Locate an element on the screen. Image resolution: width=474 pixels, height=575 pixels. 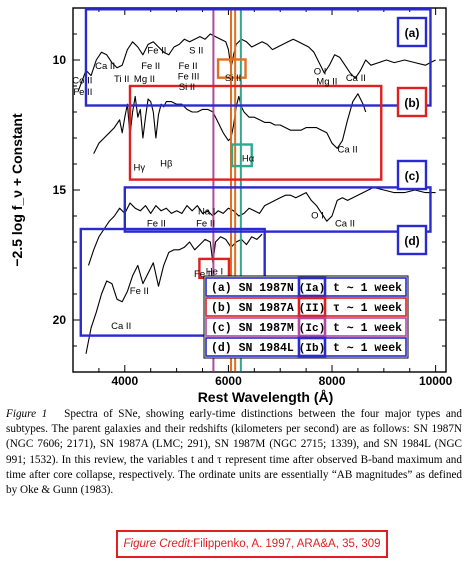
x-tick-label: 6000 is located at coordinates (228, 381).